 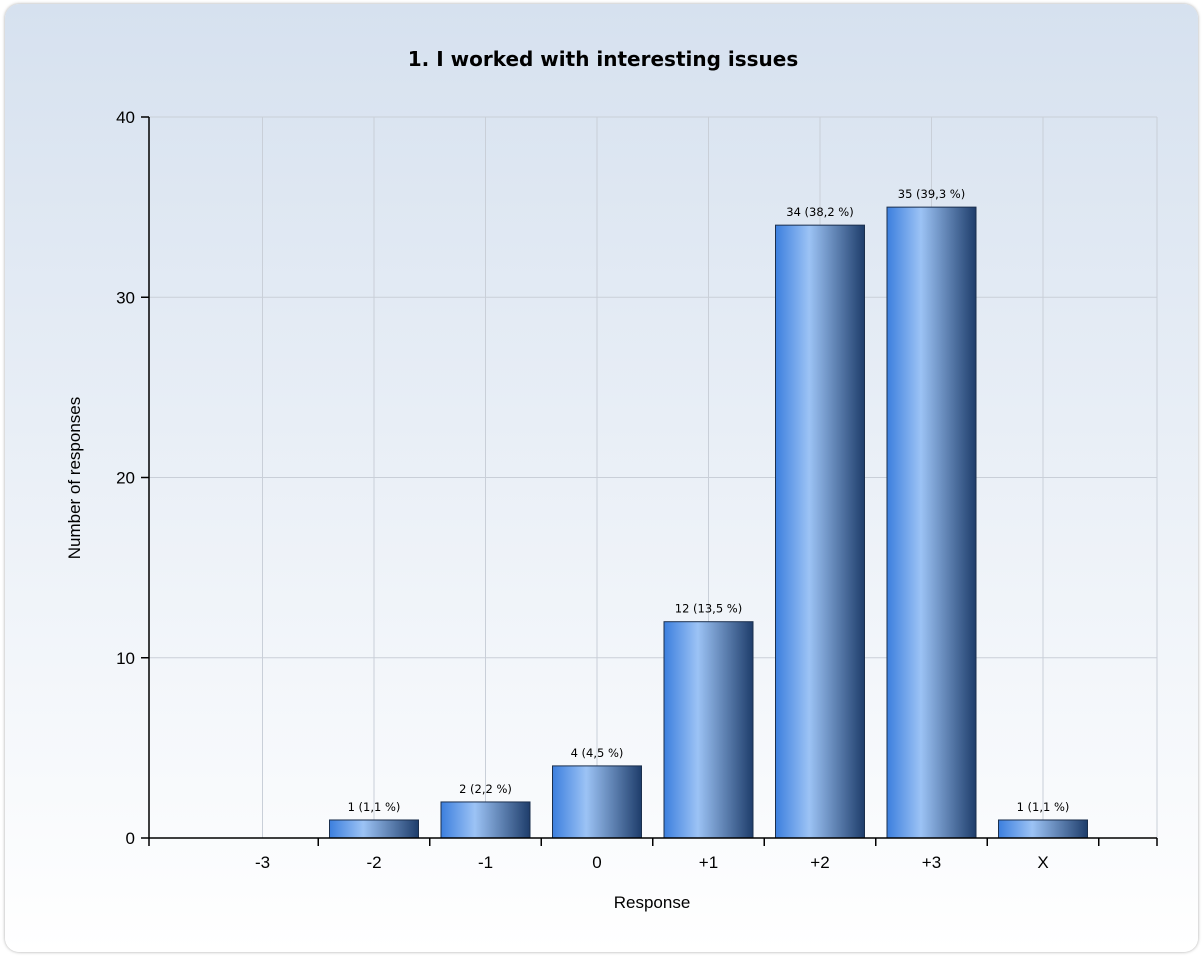 What do you see at coordinates (597, 753) in the screenshot?
I see `data-label: 4 (4,5 %)` at bounding box center [597, 753].